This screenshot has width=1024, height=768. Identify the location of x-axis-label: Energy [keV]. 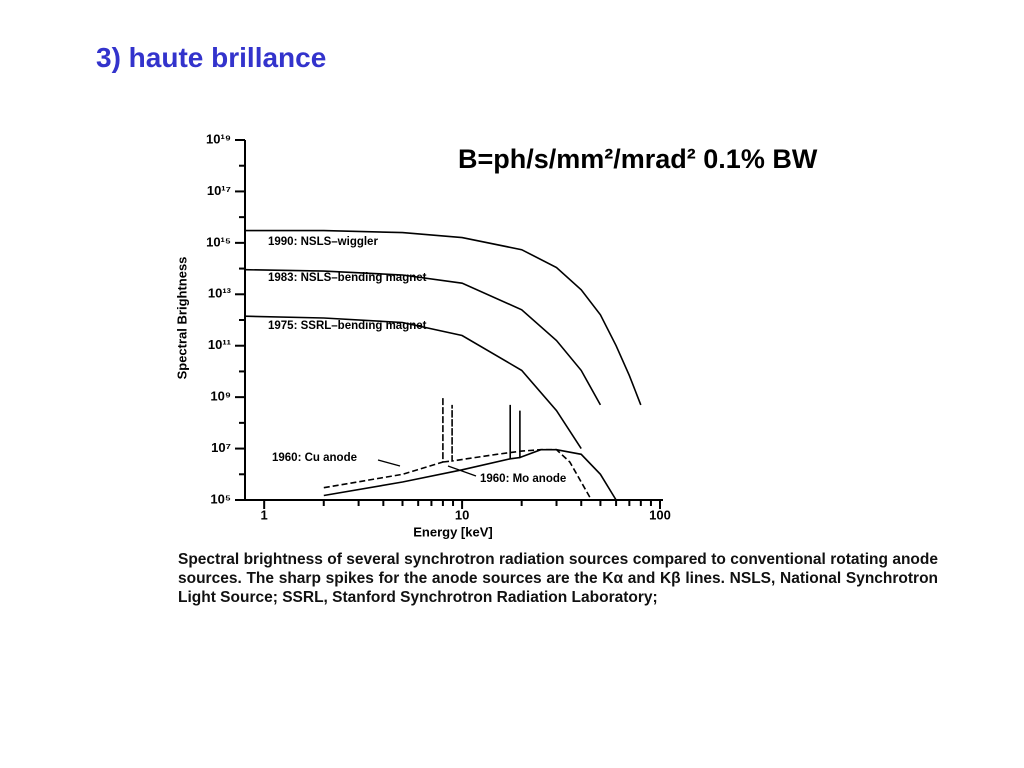
(452, 531).